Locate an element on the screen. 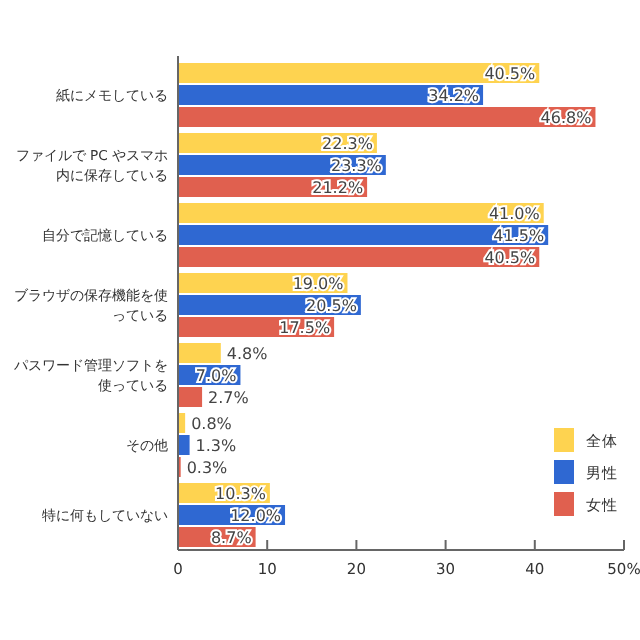 This screenshot has width=640, height=640. data-label: 22.3% is located at coordinates (348, 144).